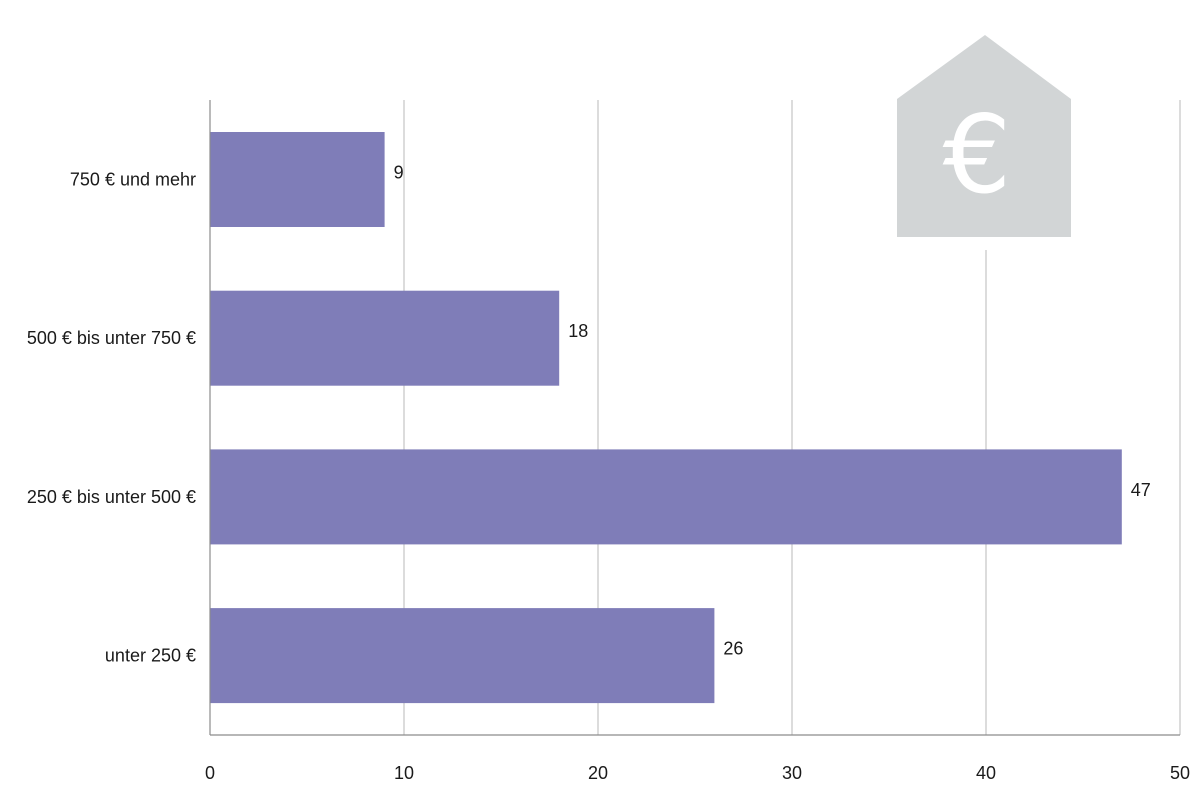  What do you see at coordinates (133, 180) in the screenshot?
I see `category-label-0: 750 € und mehr` at bounding box center [133, 180].